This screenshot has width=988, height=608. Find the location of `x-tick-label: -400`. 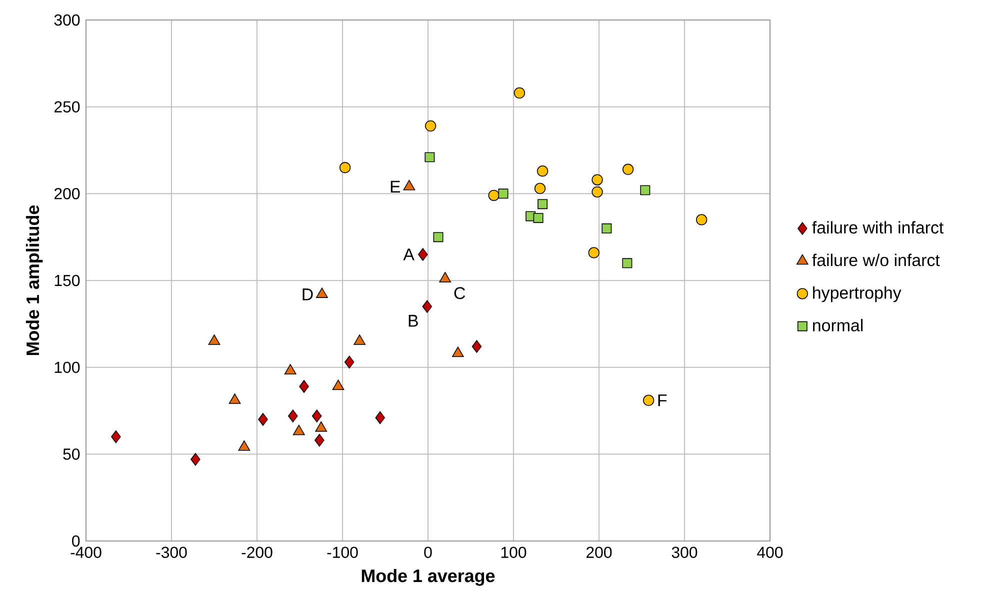

x-tick-label: -400 is located at coordinates (86, 552).